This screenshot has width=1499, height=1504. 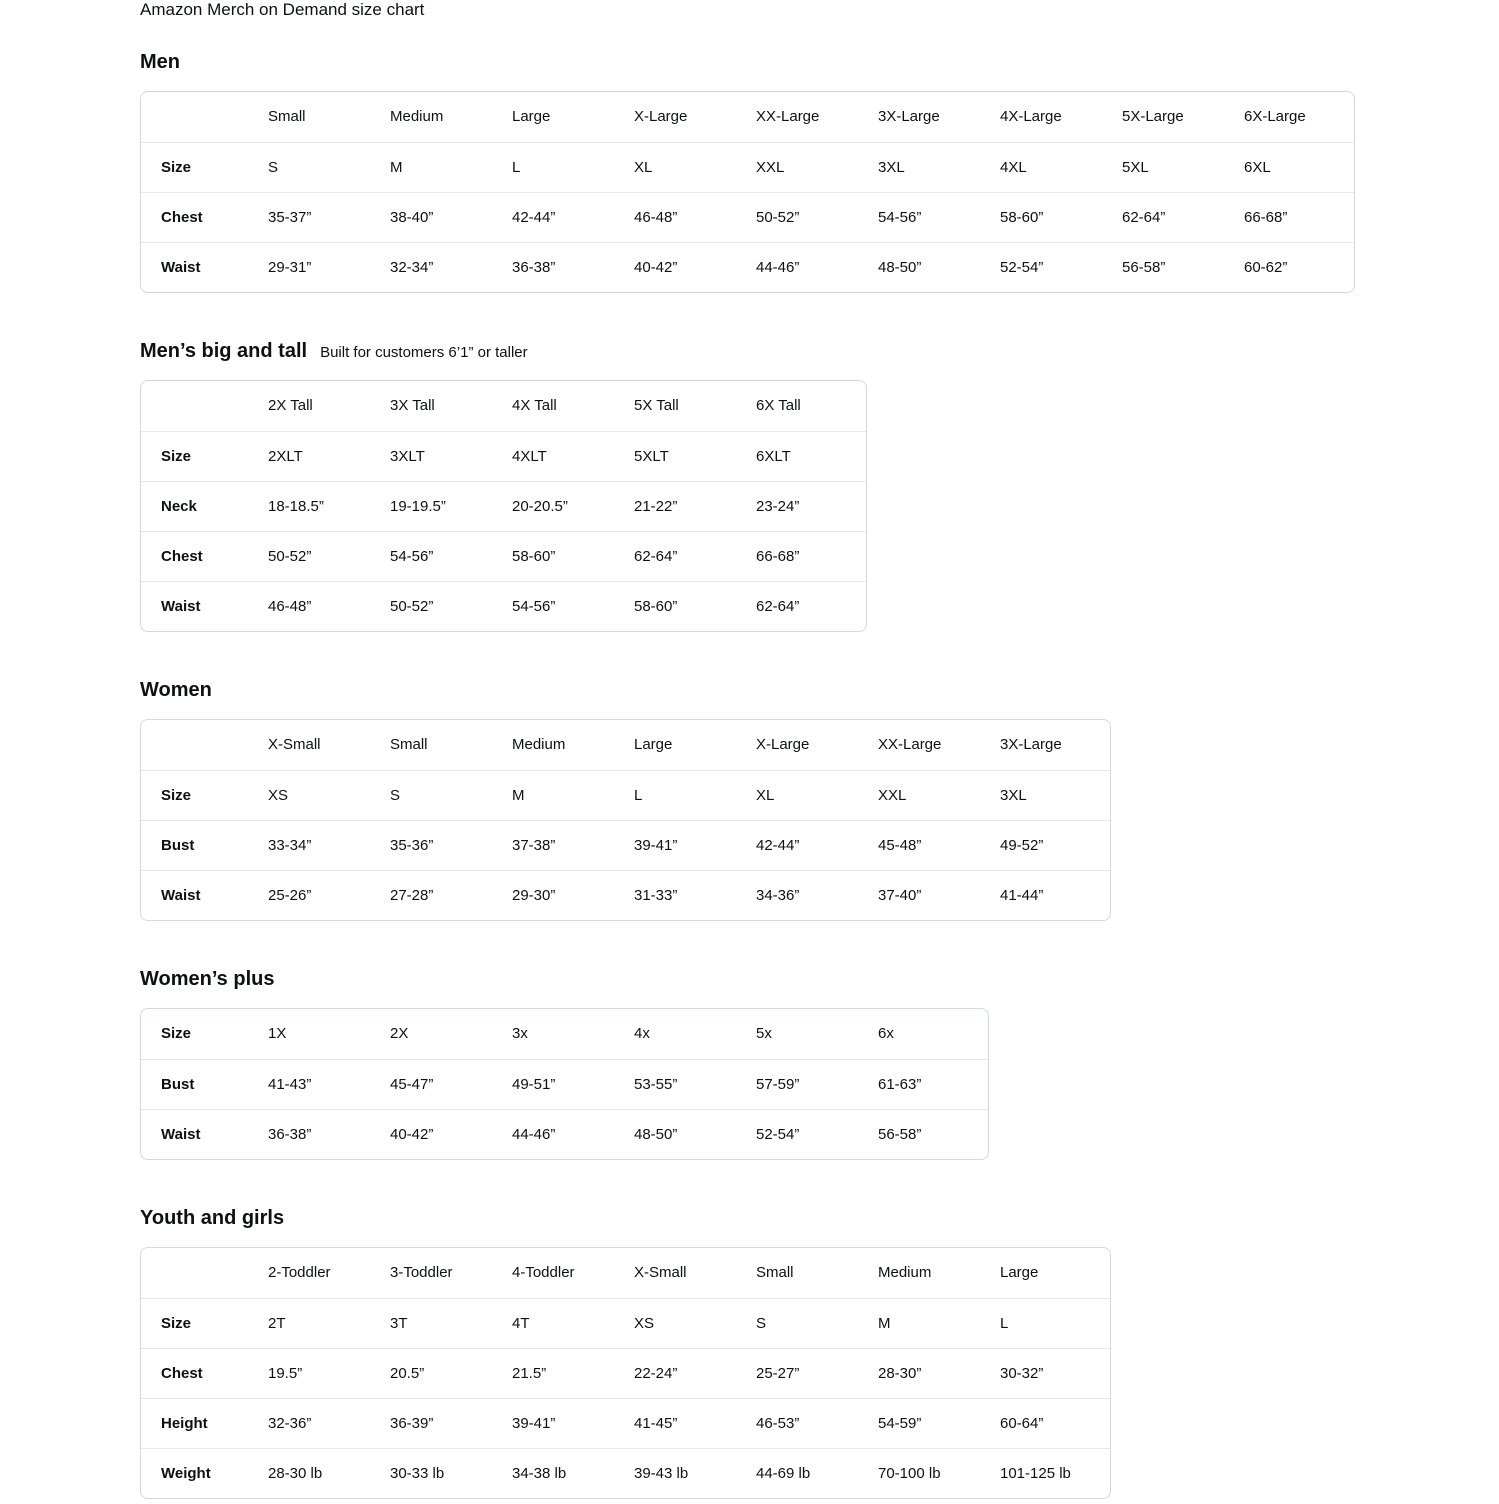 I want to click on table-cell: 58-60”, so click(x=1049, y=216).